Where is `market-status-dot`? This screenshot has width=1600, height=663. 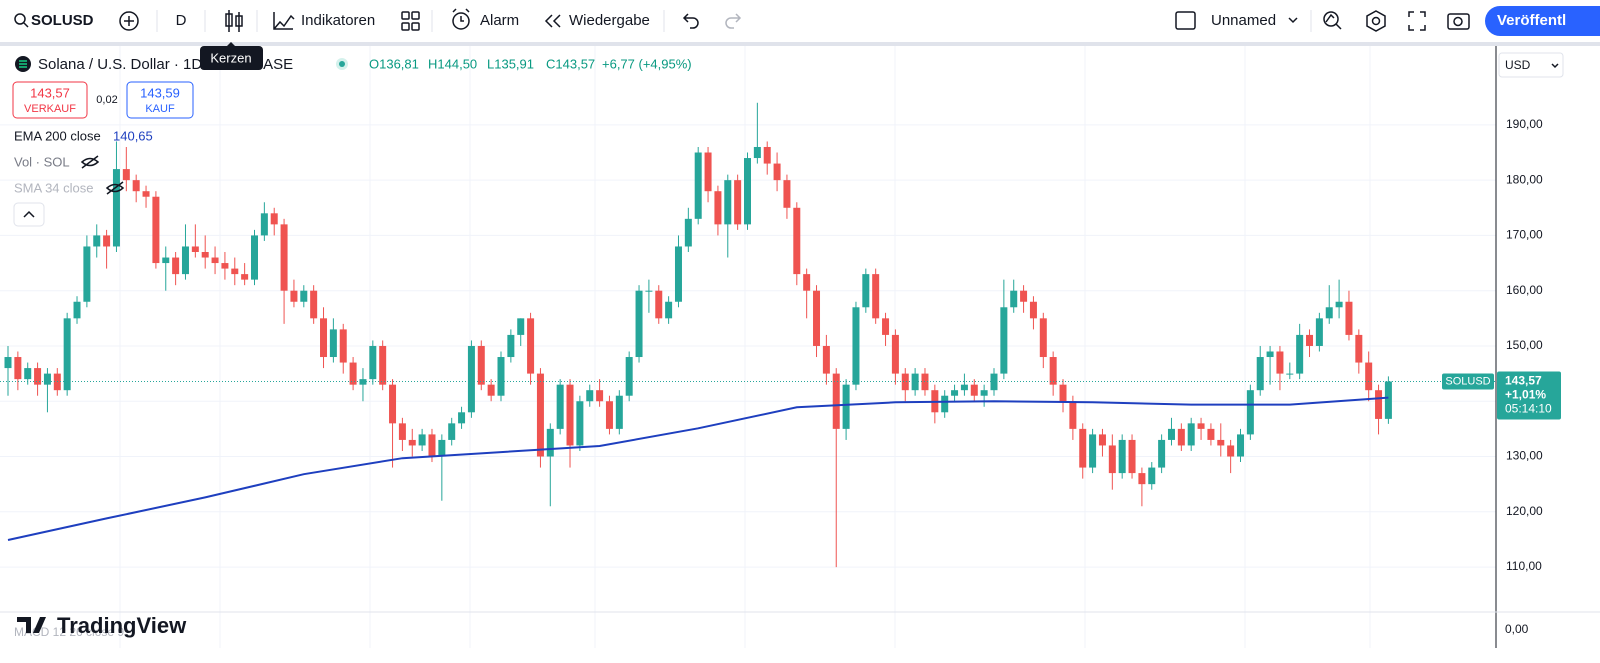
market-status-dot is located at coordinates (342, 64).